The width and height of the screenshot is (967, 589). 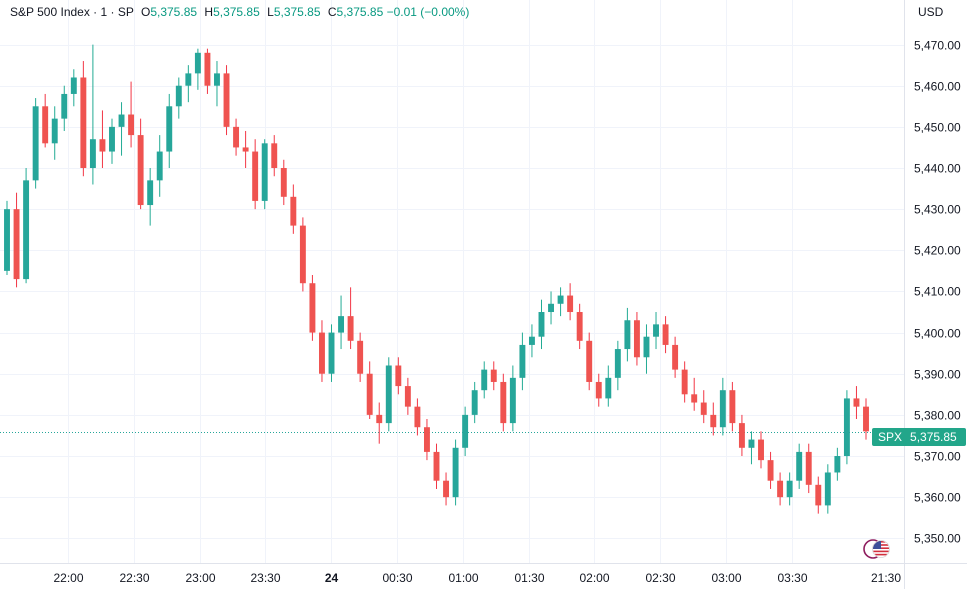 What do you see at coordinates (594, 578) in the screenshot?
I see `x-tick-label: 02:00` at bounding box center [594, 578].